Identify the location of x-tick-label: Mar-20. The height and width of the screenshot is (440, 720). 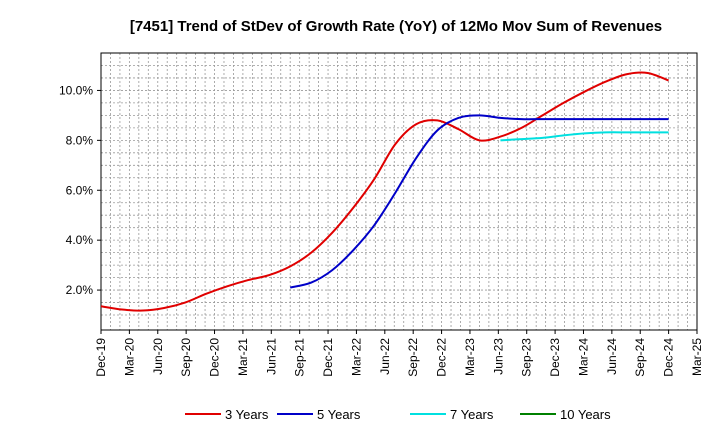
(129, 357).